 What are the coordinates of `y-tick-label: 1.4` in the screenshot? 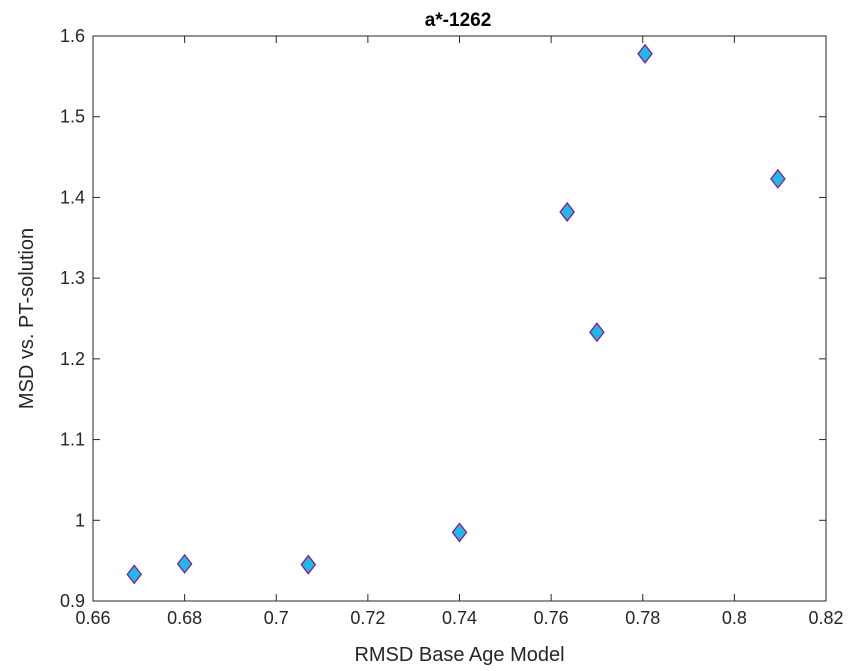 It's located at (72, 197).